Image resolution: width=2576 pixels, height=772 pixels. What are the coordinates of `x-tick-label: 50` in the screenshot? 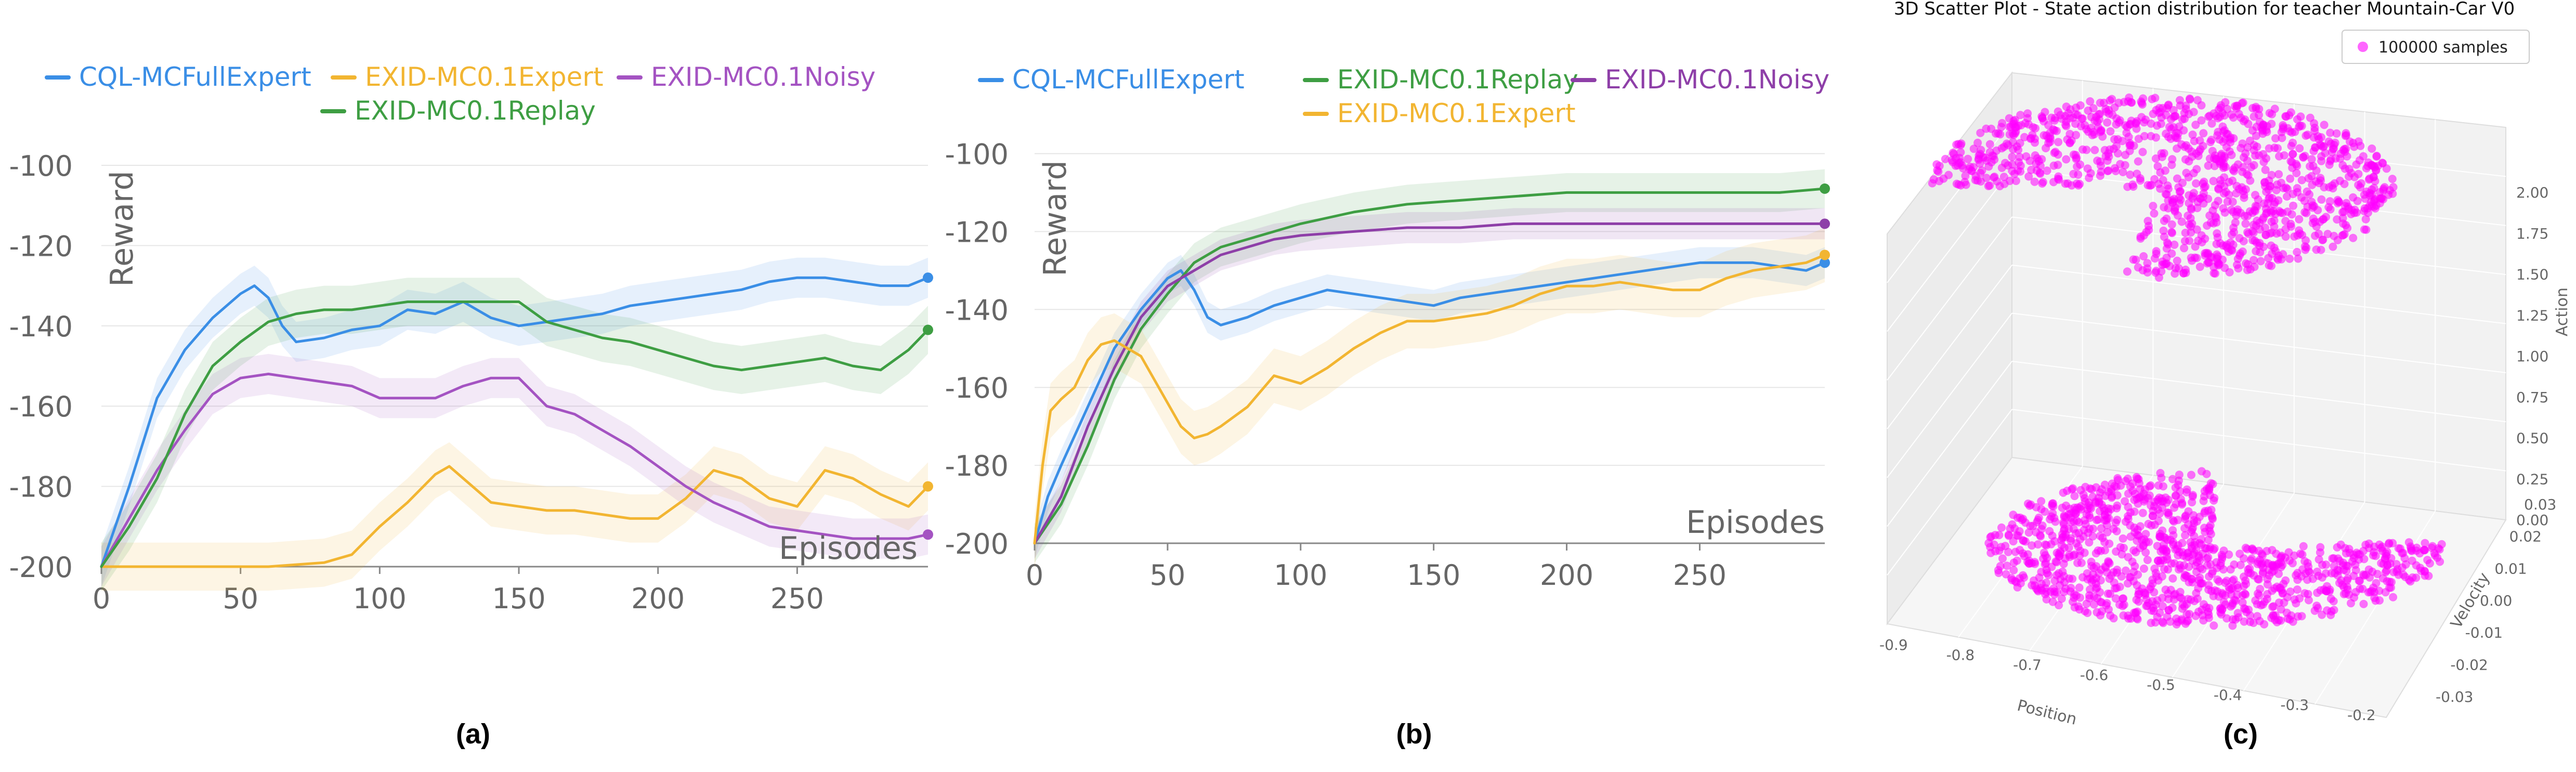 It's located at (1168, 576).